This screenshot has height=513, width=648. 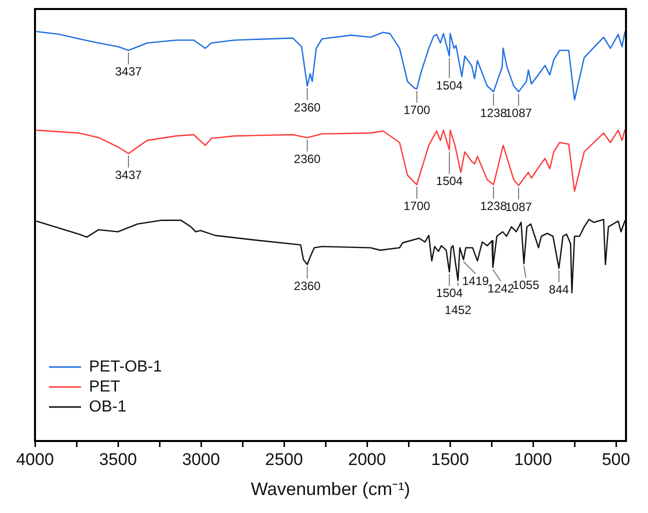 I want to click on legend-label: PET, so click(x=104, y=387).